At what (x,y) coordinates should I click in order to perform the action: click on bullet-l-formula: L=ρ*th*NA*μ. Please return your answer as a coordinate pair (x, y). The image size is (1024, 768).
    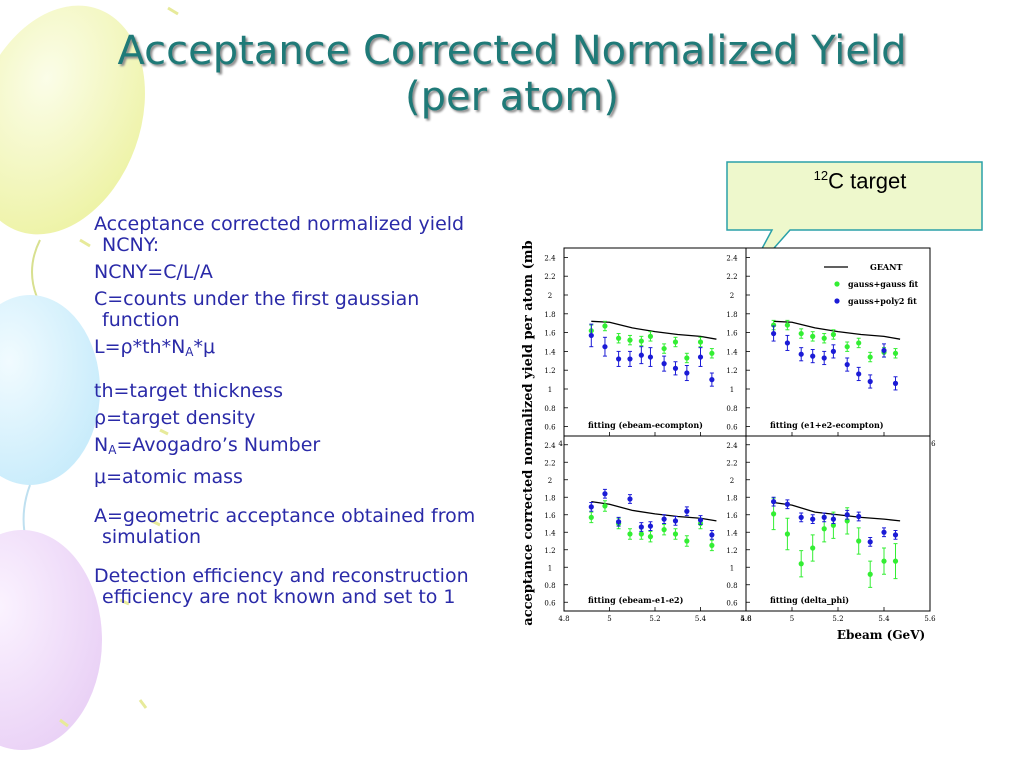
    Looking at the image, I should click on (294, 350).